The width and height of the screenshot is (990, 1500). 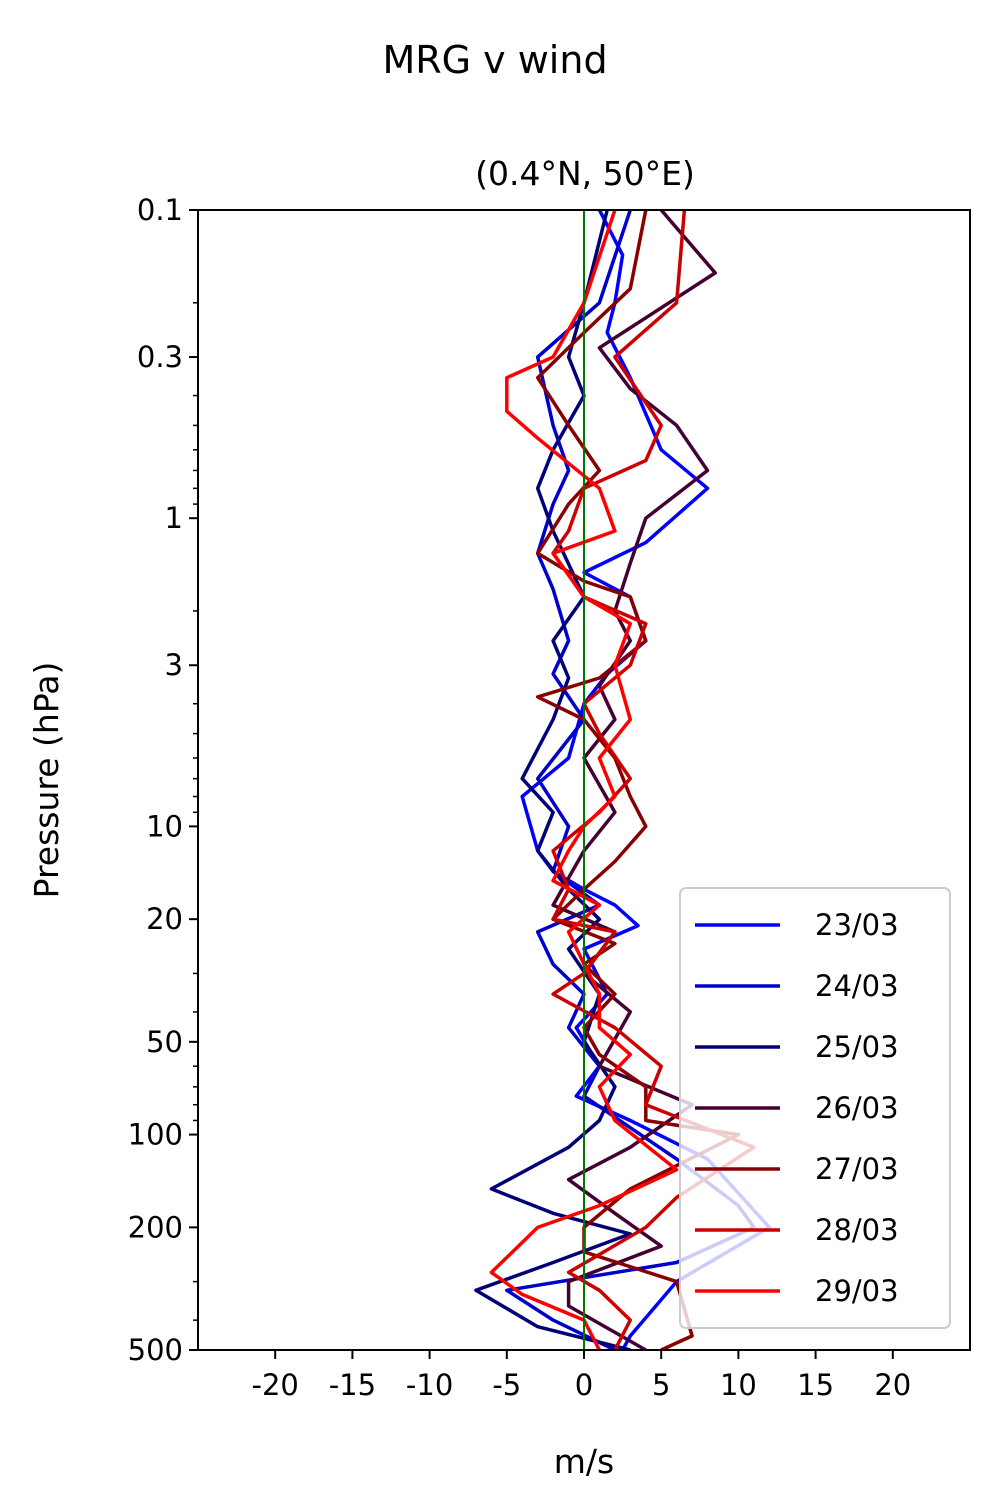 What do you see at coordinates (429, 1385) in the screenshot?
I see `x-tick-label: -10` at bounding box center [429, 1385].